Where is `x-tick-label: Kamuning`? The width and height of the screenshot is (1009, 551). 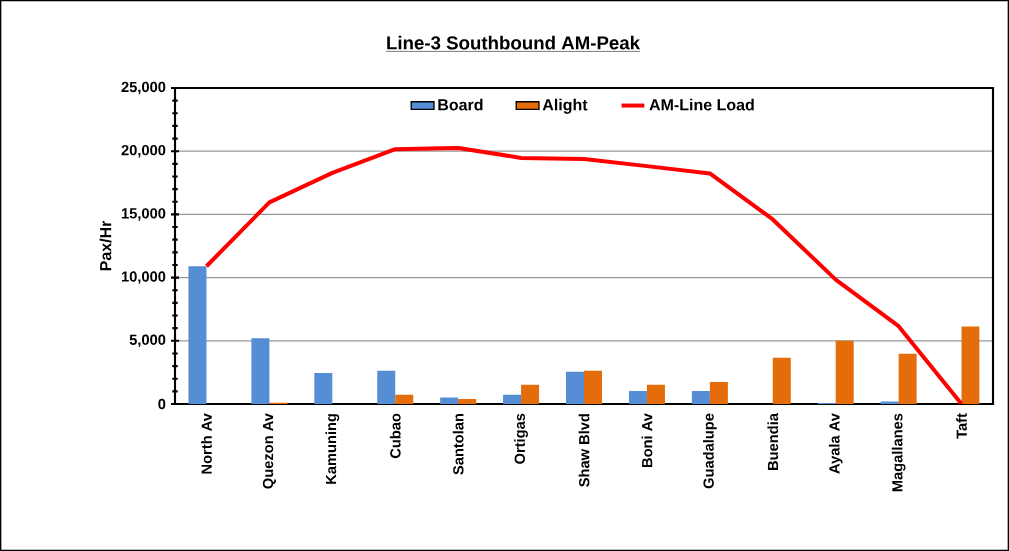
x-tick-label: Kamuning is located at coordinates (332, 449).